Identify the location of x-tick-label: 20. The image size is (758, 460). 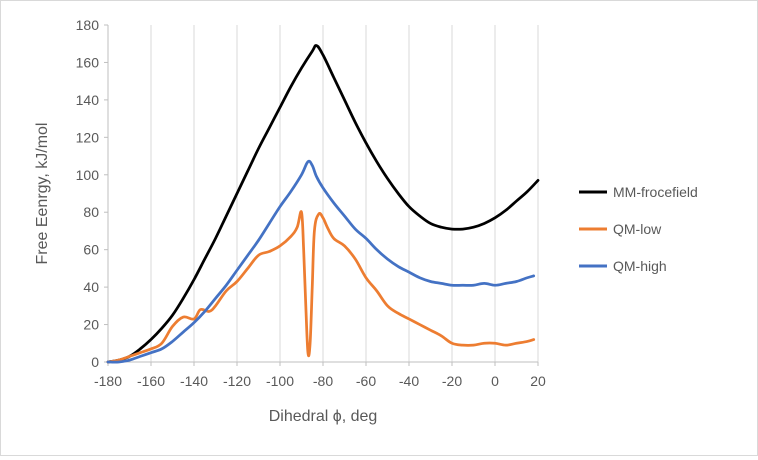
(538, 381).